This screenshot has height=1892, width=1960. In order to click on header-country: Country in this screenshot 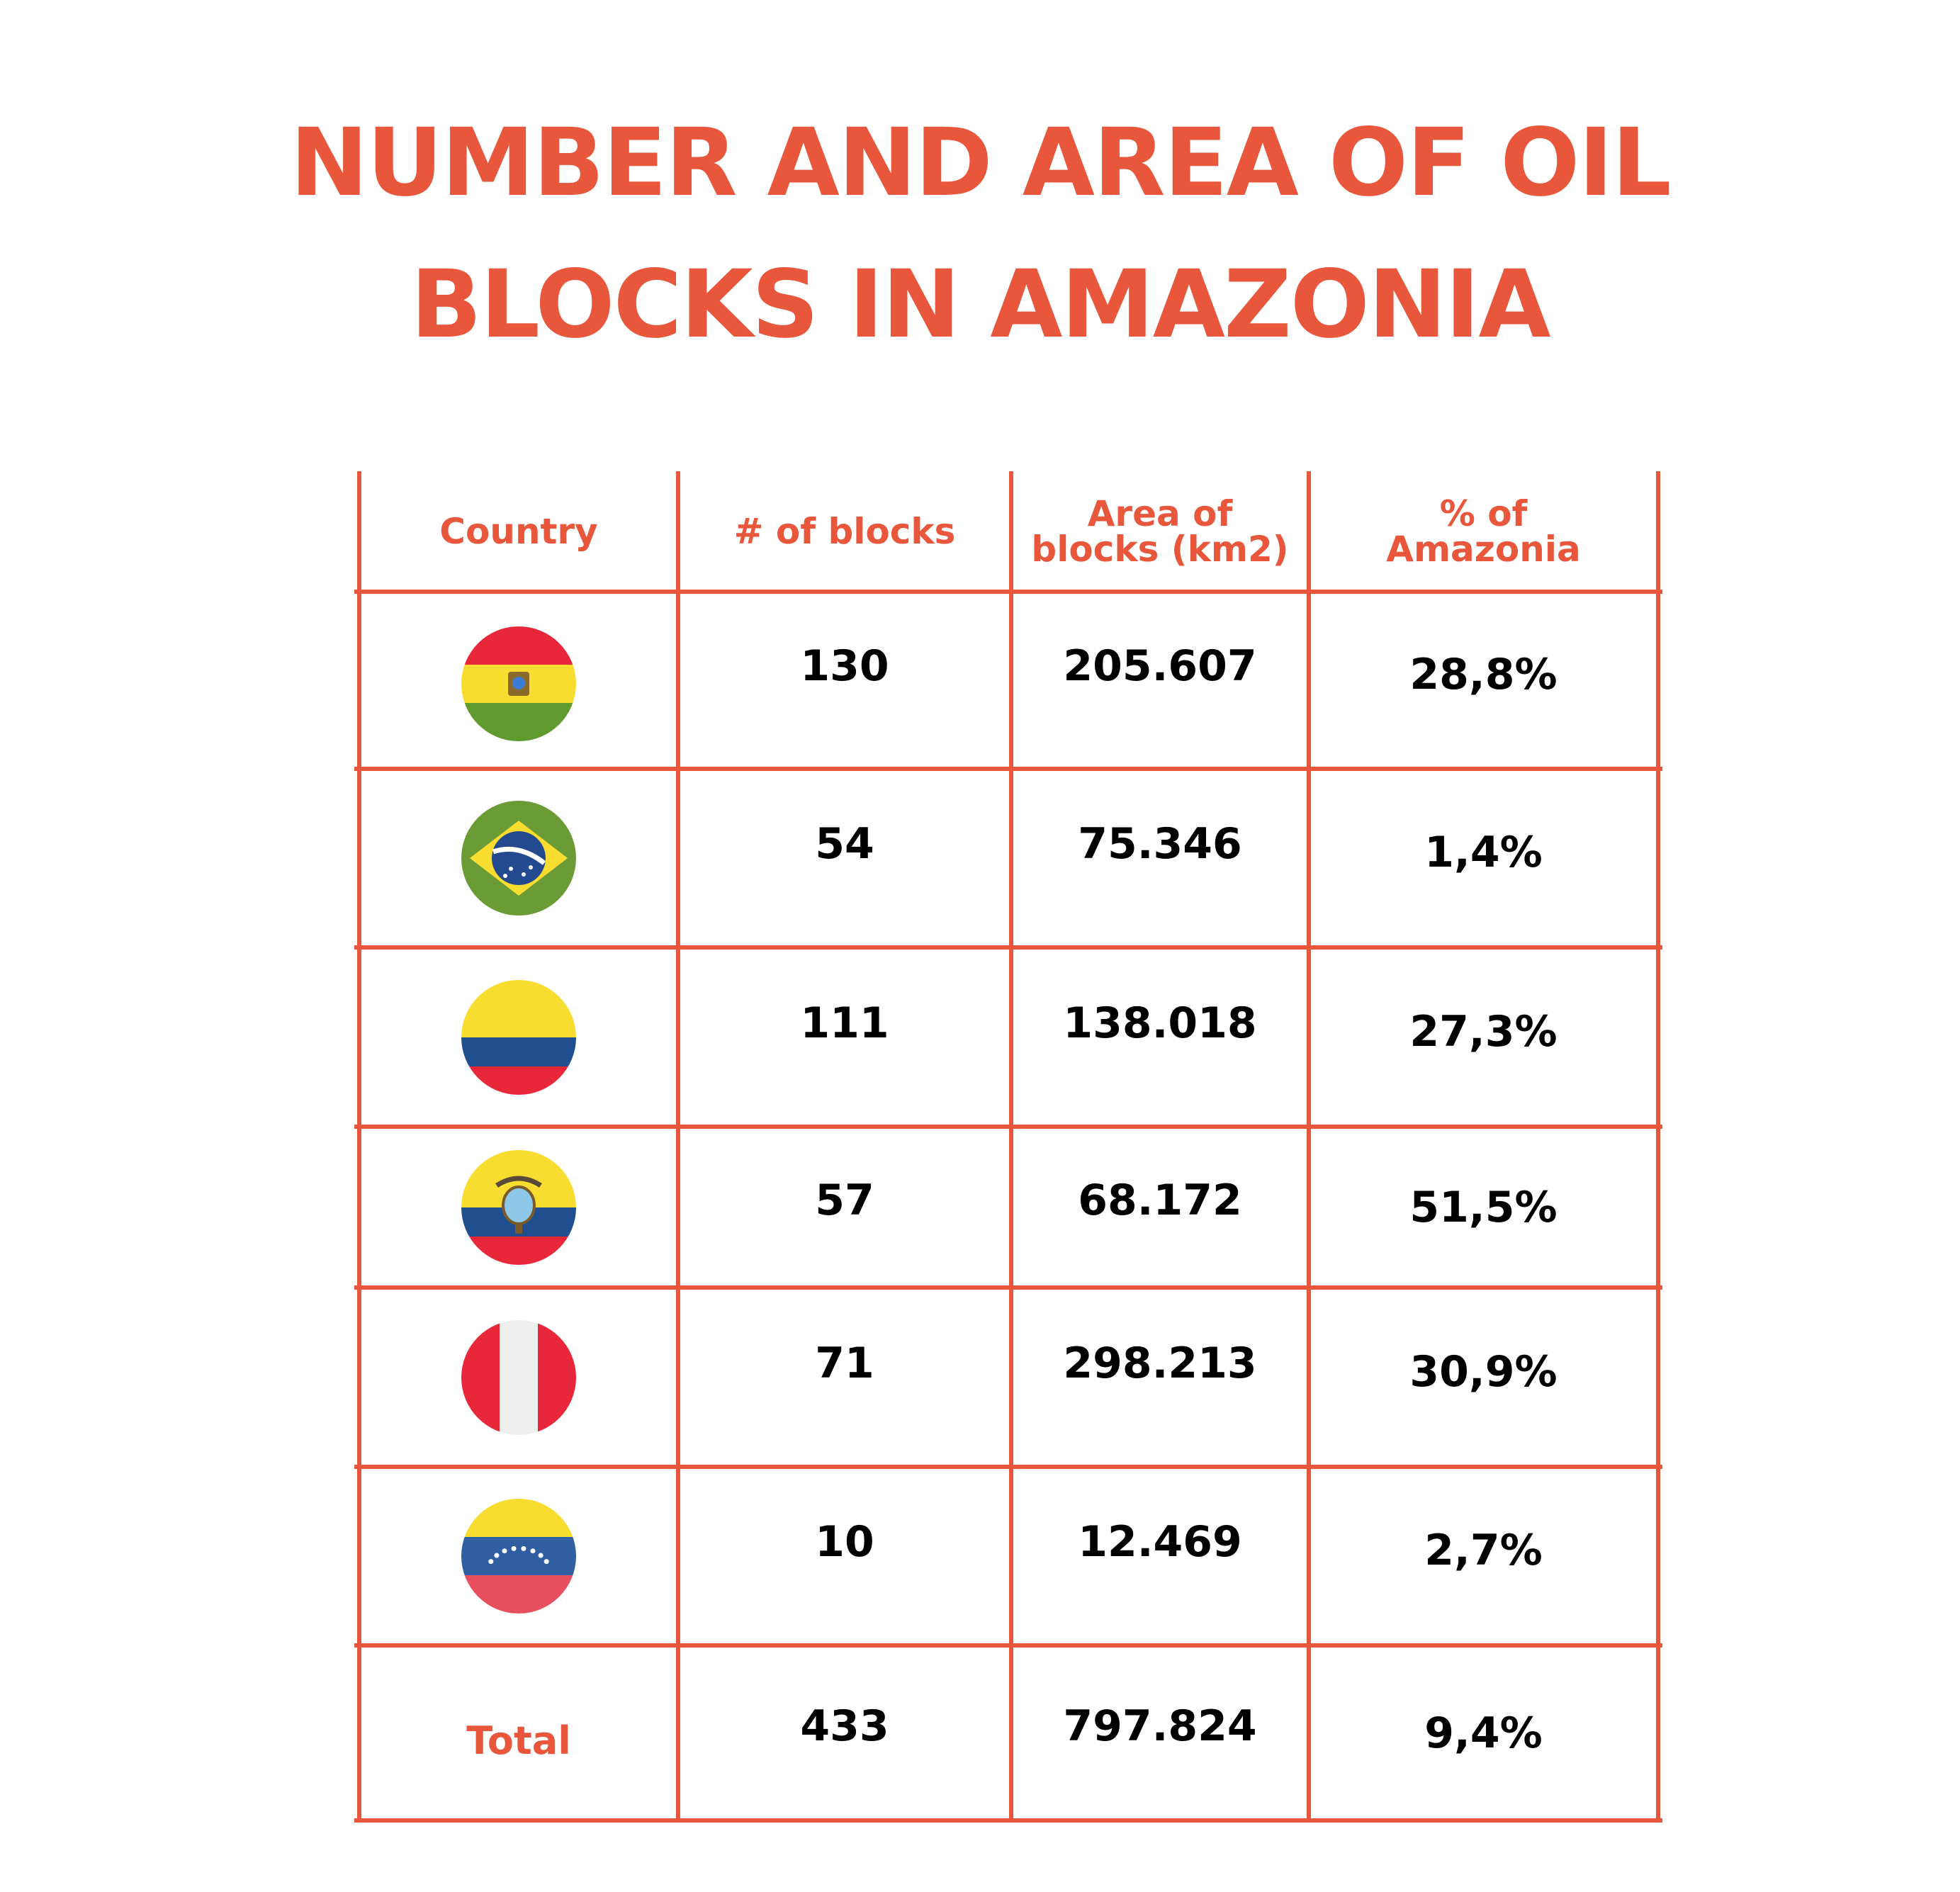, I will do `click(518, 531)`.